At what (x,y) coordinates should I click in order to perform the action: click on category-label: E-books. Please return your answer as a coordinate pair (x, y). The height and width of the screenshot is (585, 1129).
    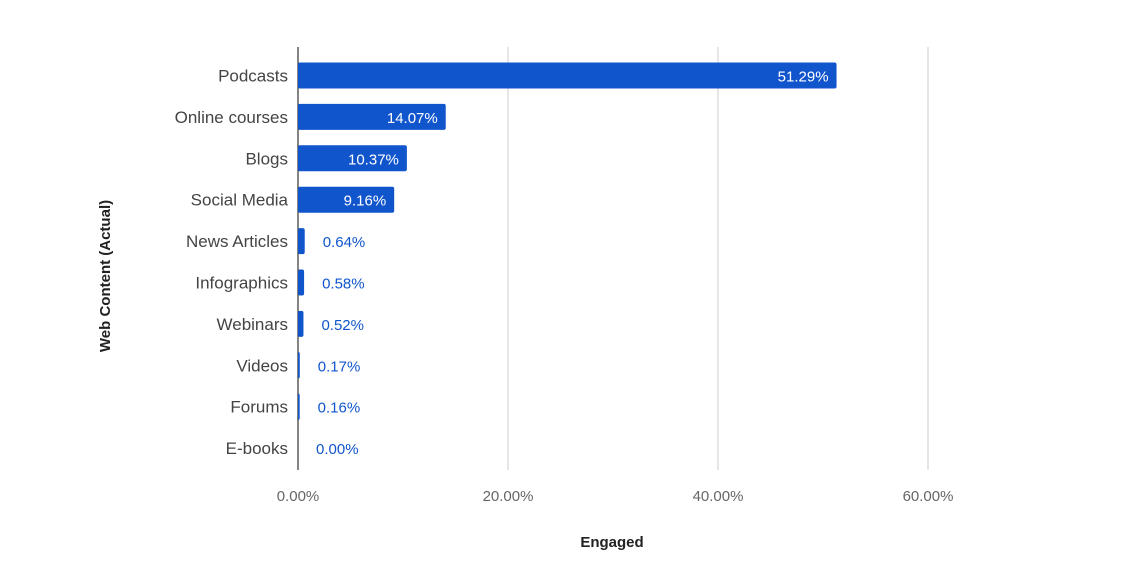
    Looking at the image, I should click on (257, 448).